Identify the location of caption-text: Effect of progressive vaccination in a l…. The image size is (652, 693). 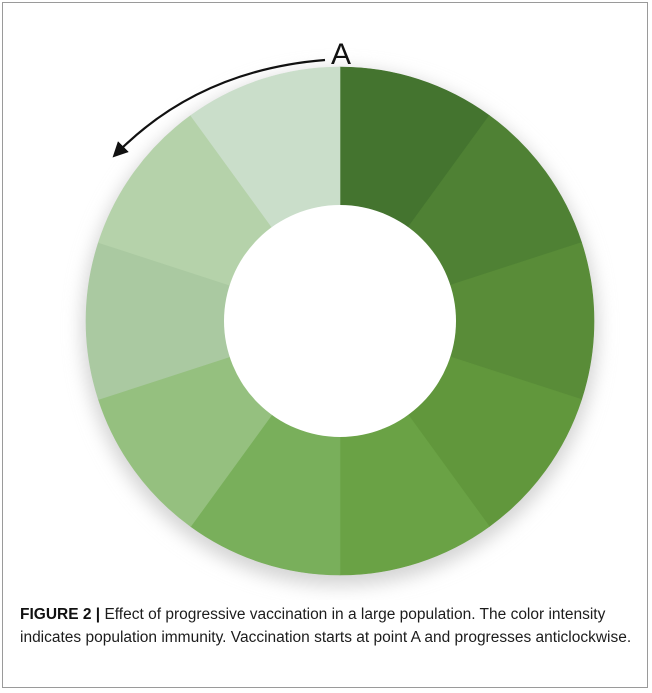
(326, 626).